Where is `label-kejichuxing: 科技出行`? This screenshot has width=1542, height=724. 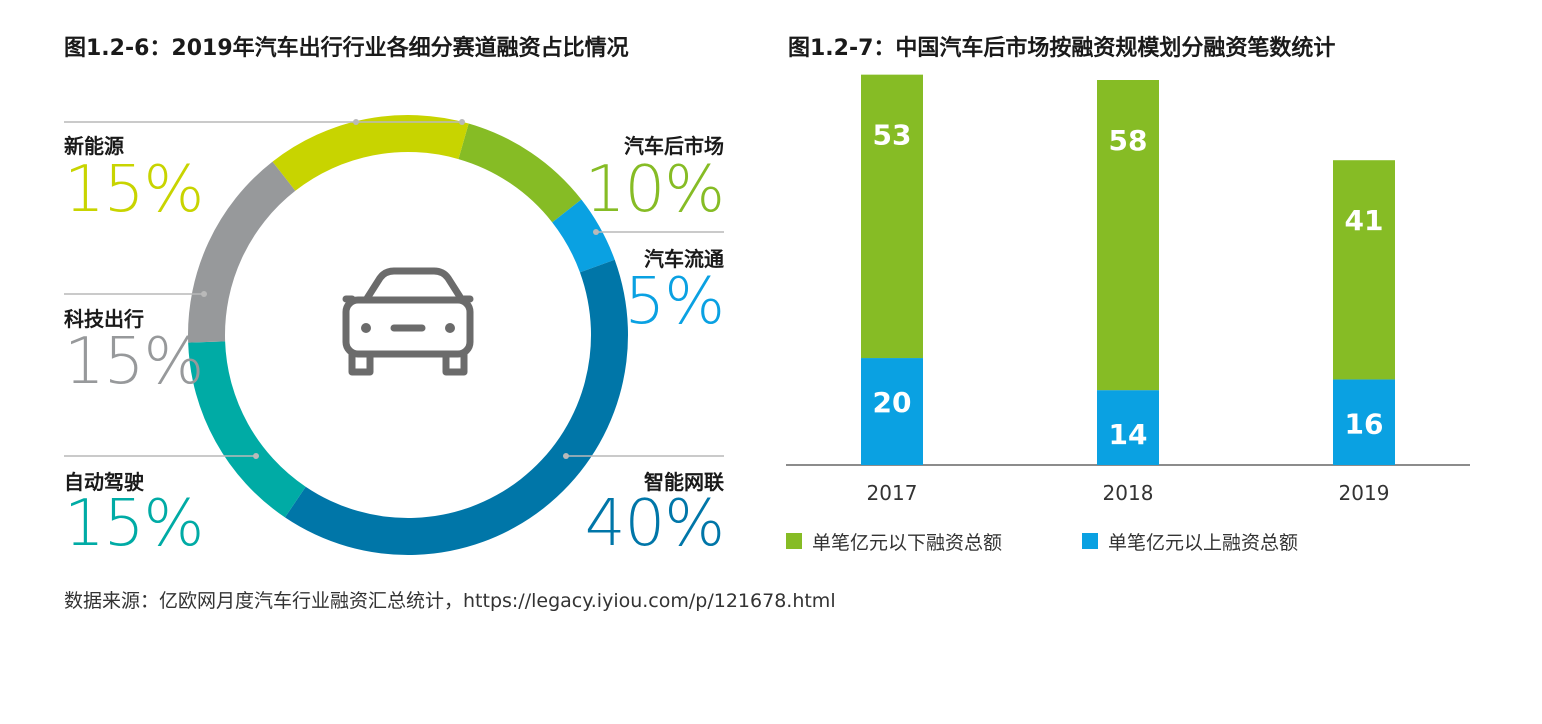
label-kejichuxing: 科技出行 is located at coordinates (104, 319).